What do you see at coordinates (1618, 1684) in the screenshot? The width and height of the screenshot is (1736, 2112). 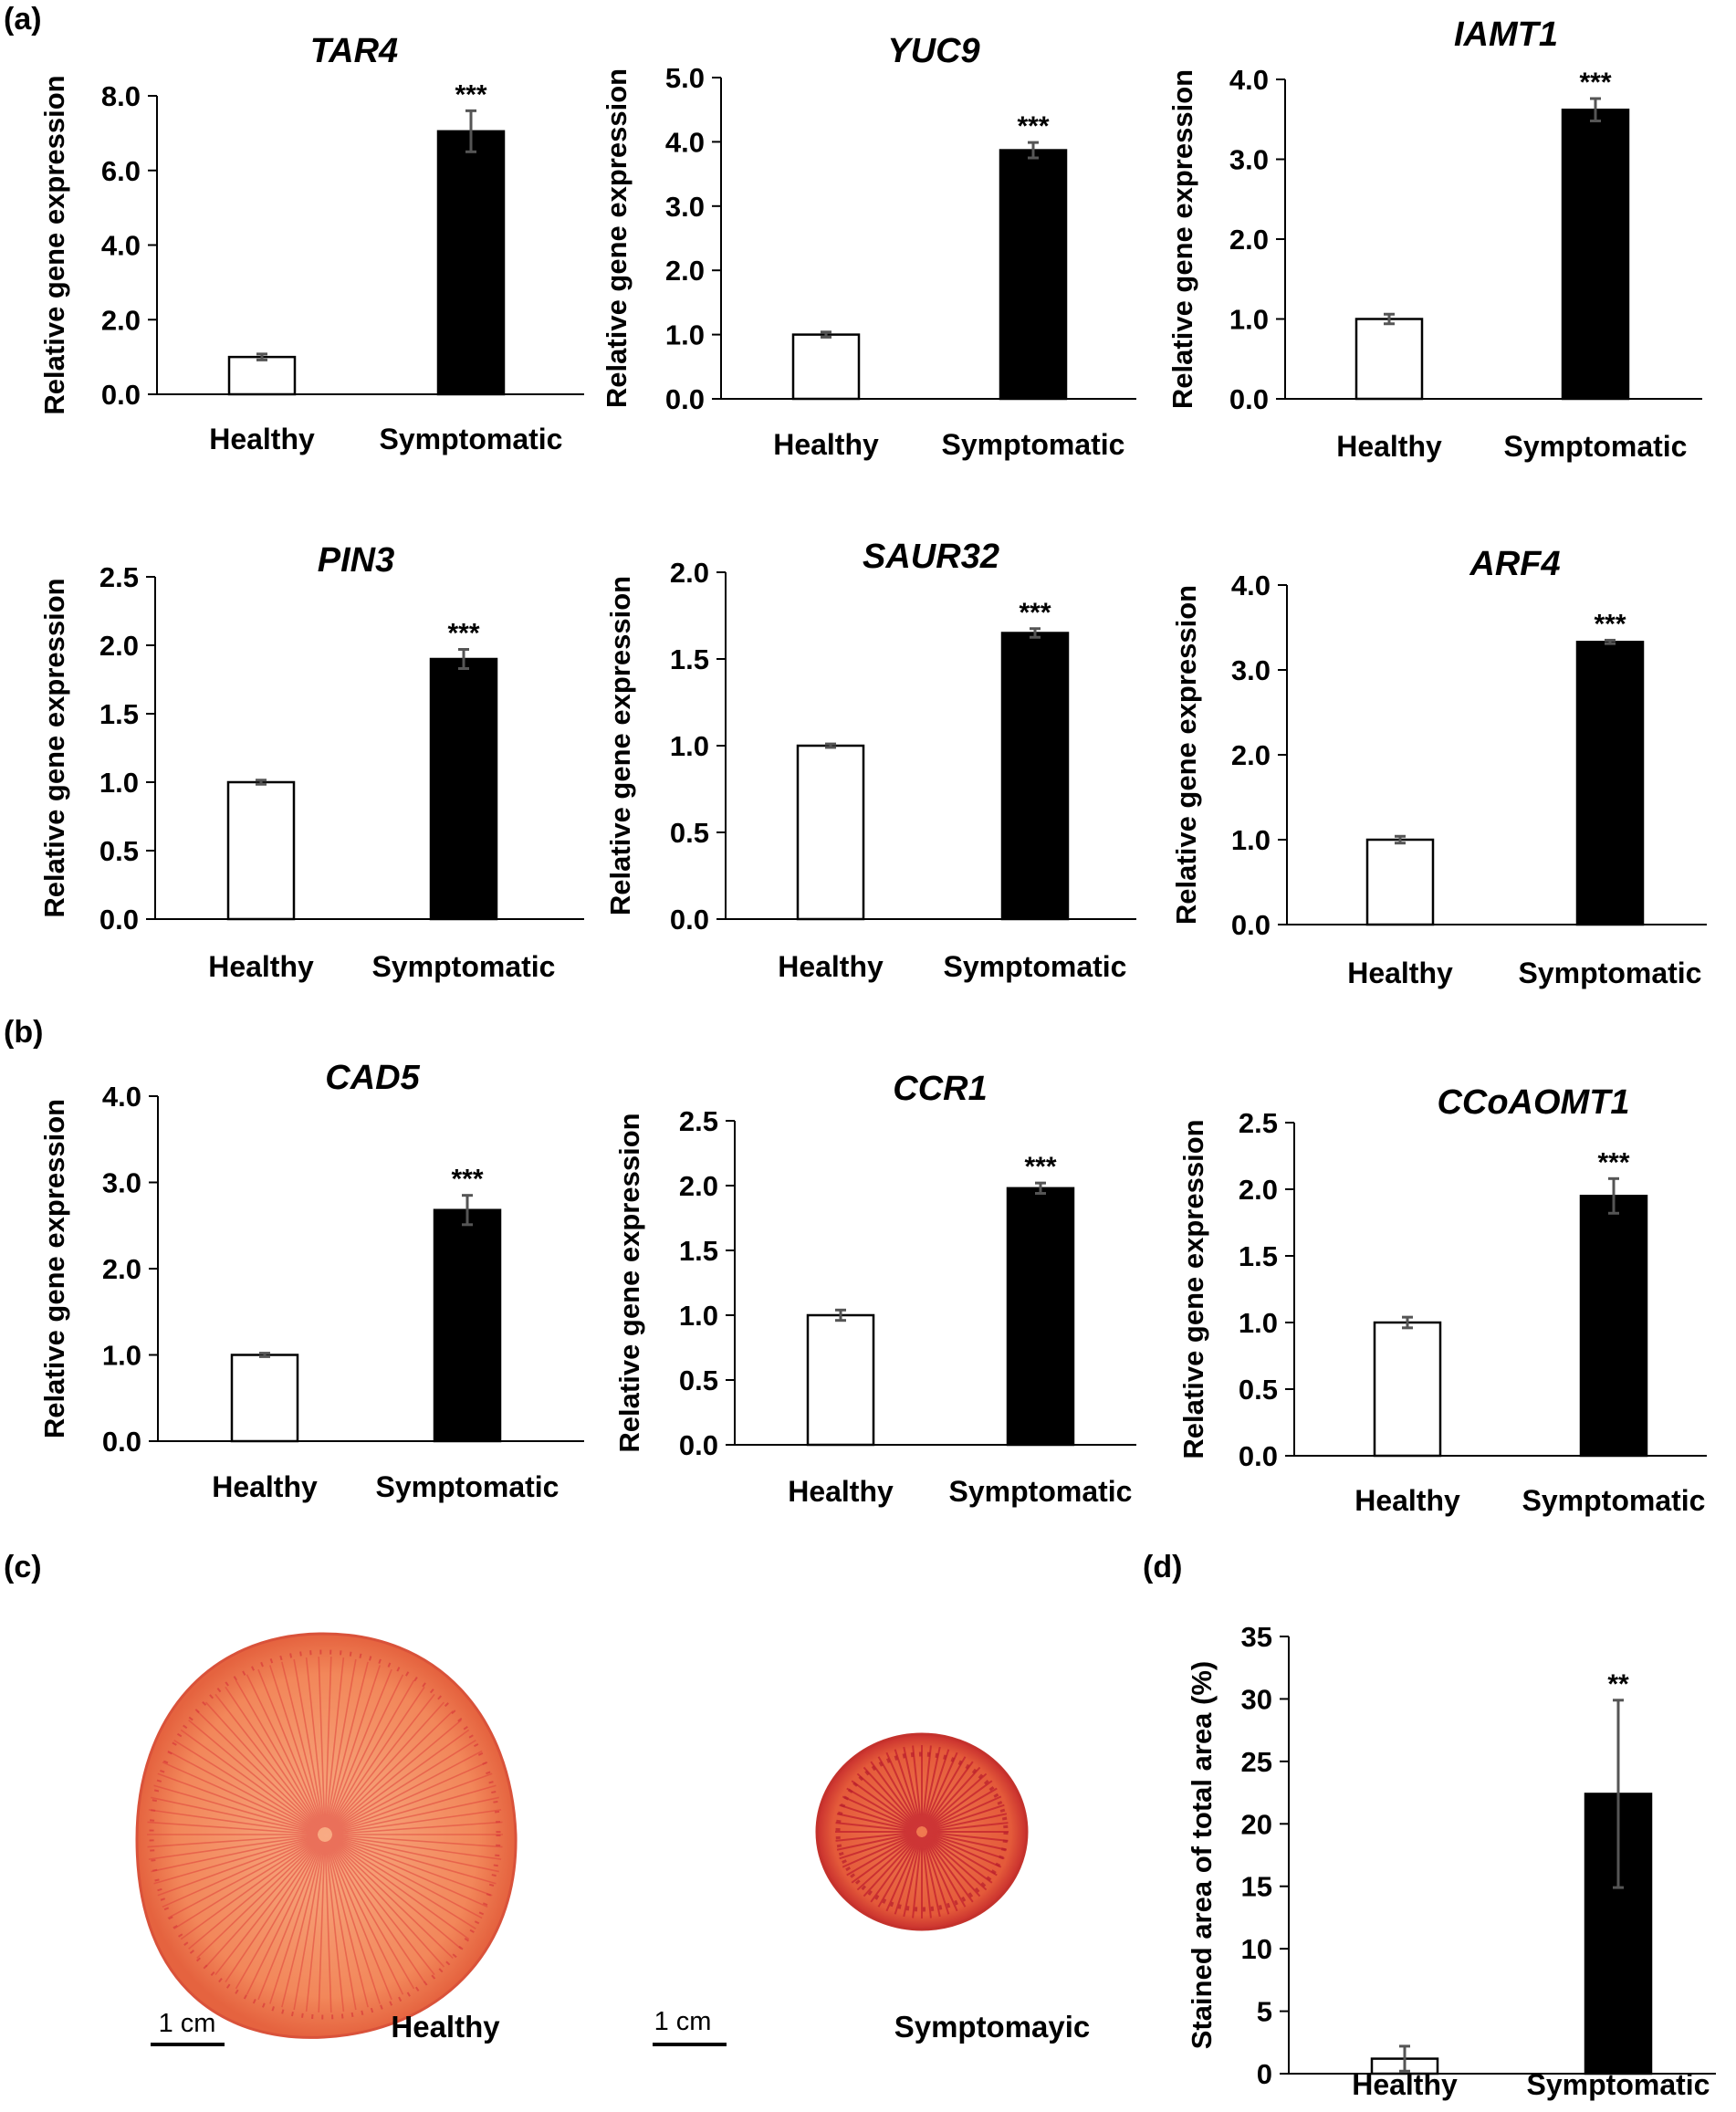 I see `significance-label: **` at bounding box center [1618, 1684].